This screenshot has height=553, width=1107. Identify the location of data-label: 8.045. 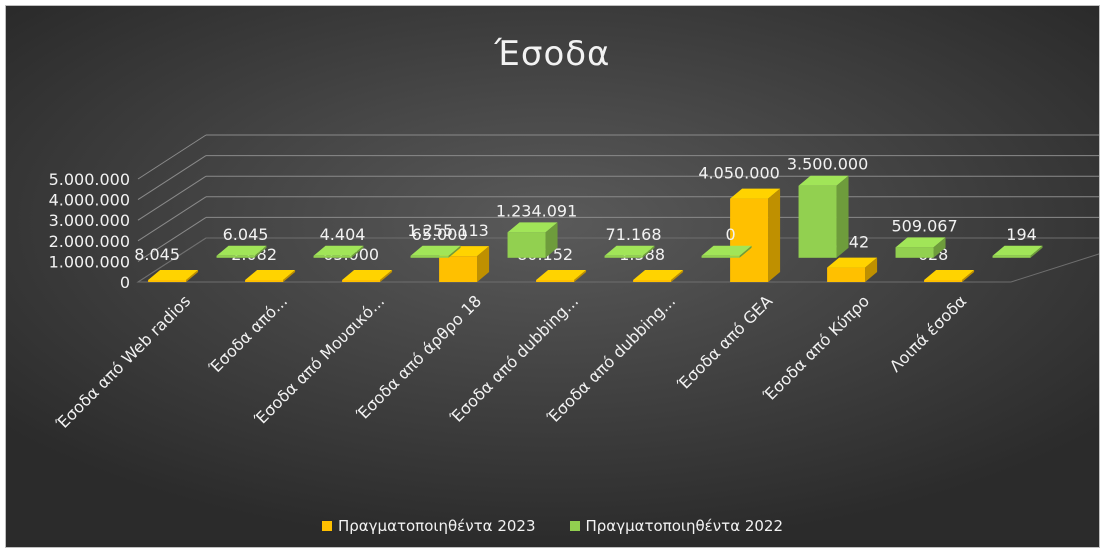
(157, 254).